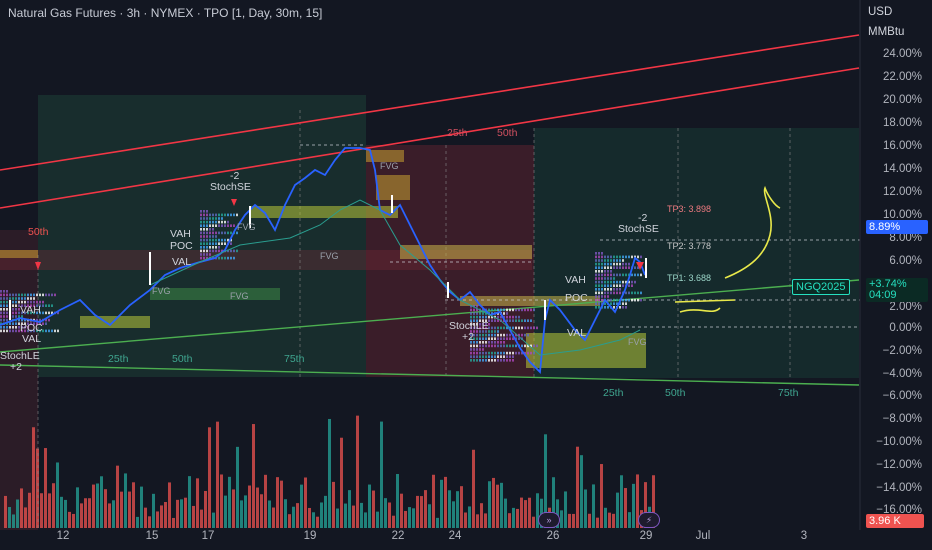 Image resolution: width=932 pixels, height=550 pixels. What do you see at coordinates (181, 246) in the screenshot?
I see `poc-label: POC` at bounding box center [181, 246].